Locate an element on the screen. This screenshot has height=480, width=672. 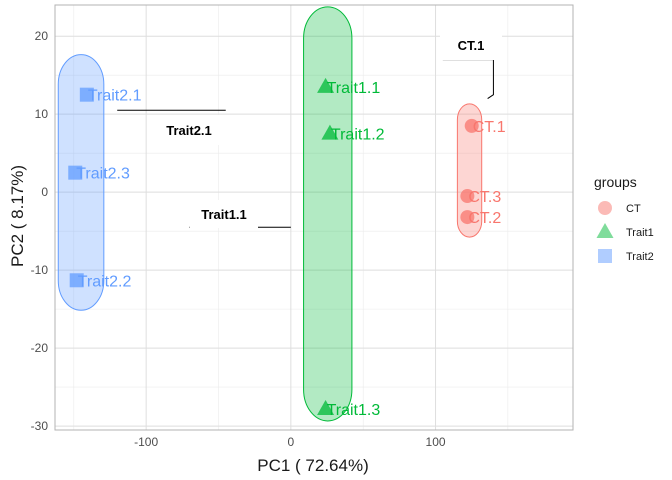
legend-label-ct: CT is located at coordinates (633, 209).